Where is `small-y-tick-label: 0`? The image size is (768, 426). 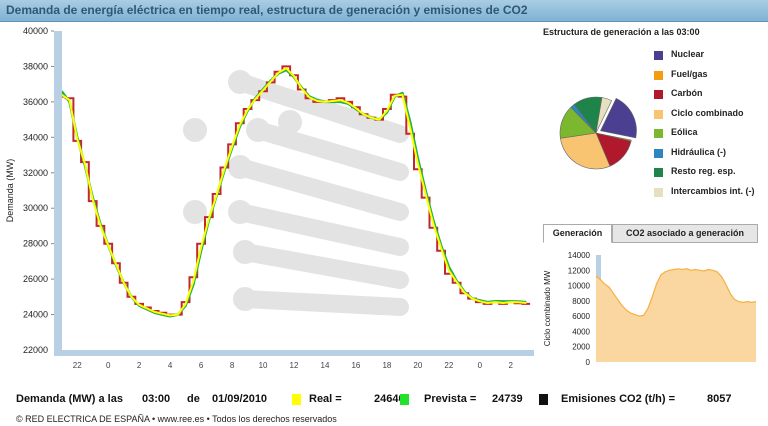 small-y-tick-label: 0 is located at coordinates (588, 362).